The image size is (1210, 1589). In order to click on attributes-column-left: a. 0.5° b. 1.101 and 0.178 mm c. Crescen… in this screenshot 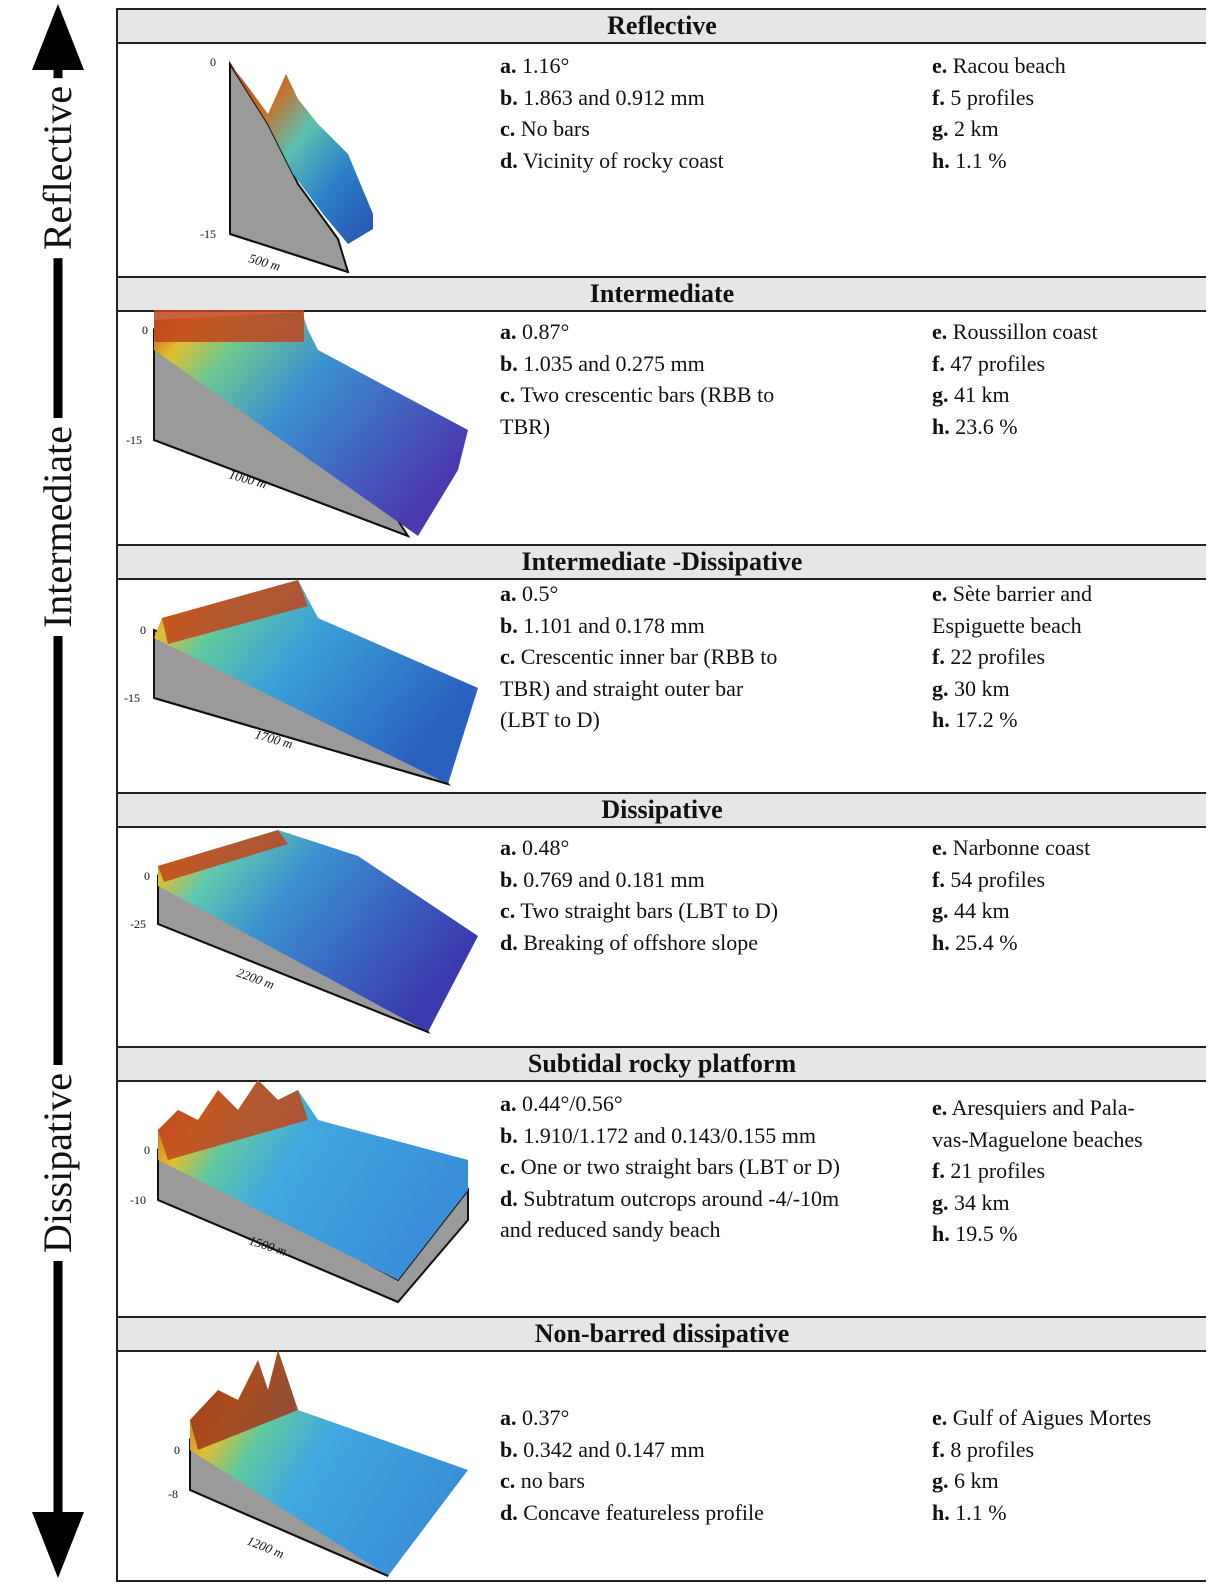, I will do `click(710, 657)`.